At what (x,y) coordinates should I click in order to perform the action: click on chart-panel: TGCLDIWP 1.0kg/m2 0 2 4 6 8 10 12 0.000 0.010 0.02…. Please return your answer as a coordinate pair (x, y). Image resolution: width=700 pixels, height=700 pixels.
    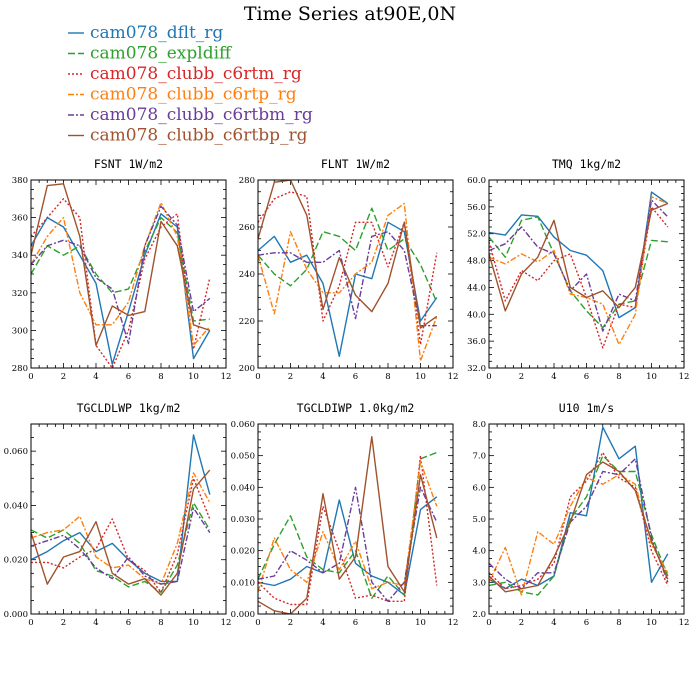
    Looking at the image, I should click on (345, 514).